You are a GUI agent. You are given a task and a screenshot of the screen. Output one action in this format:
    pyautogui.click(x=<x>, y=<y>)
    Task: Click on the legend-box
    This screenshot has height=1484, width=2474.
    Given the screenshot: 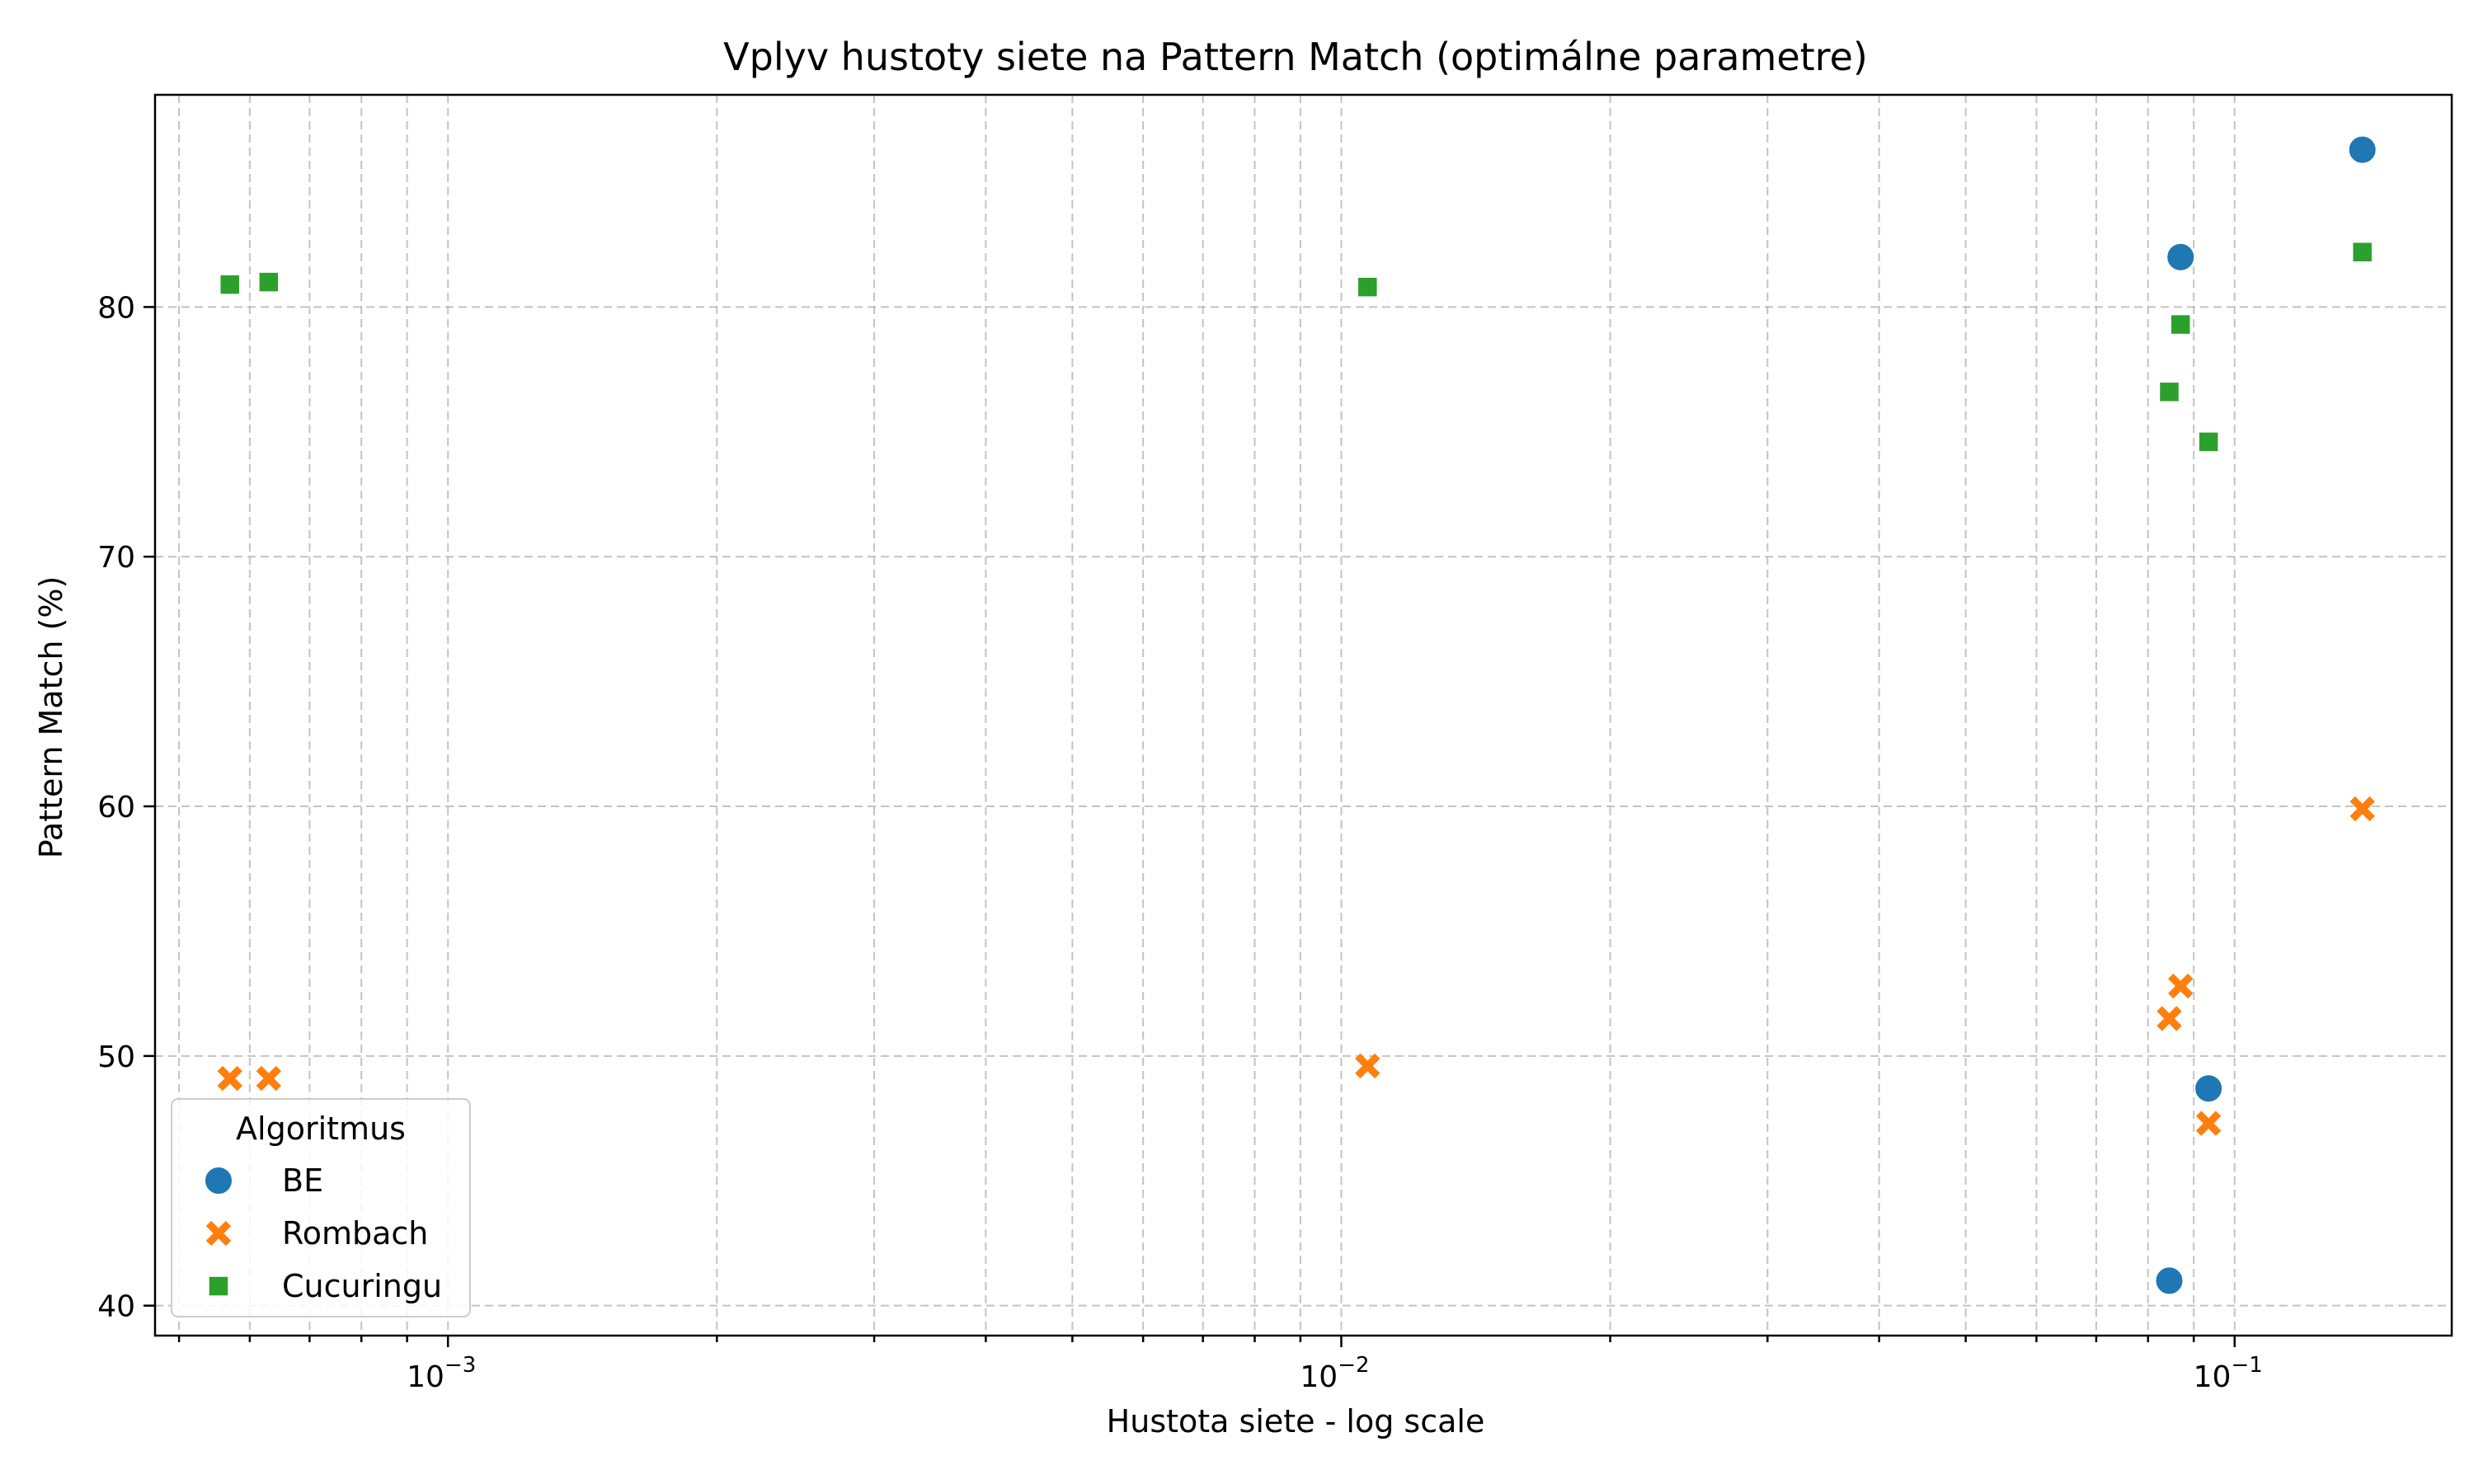 What is the action you would take?
    pyautogui.click(x=321, y=1207)
    